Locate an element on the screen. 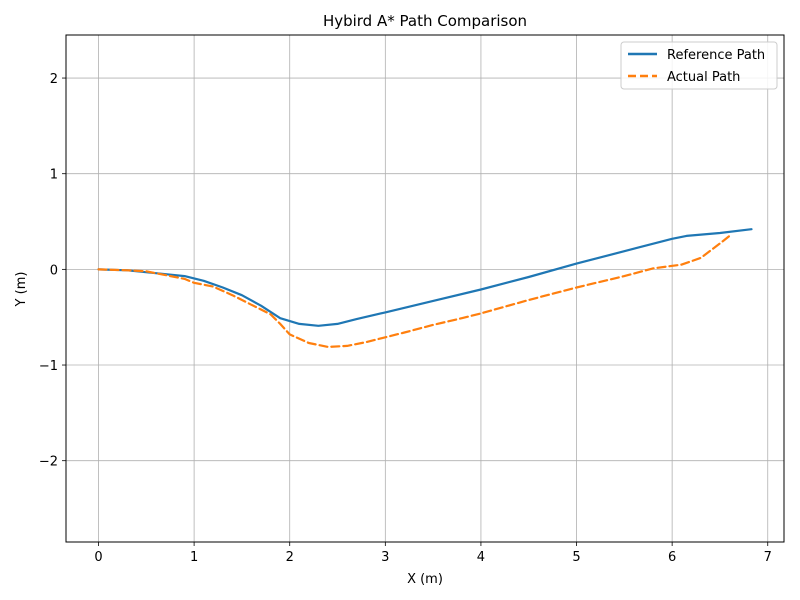  x-tick-label: 5 is located at coordinates (576, 557).